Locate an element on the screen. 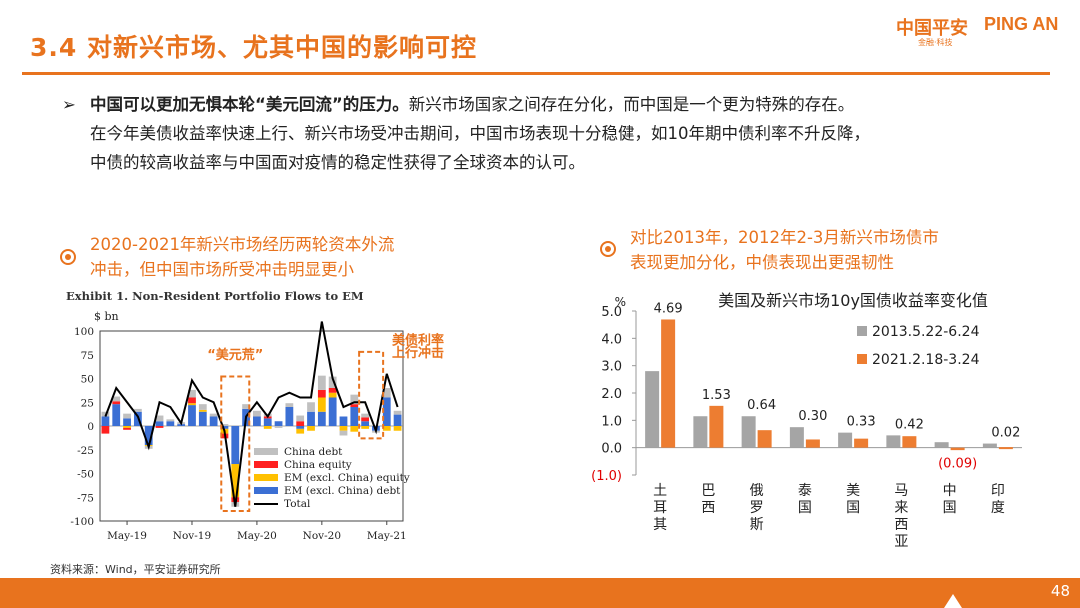  callout-right-line-2: 表现更加分化，中债表现出更强韧性 is located at coordinates (762, 262).